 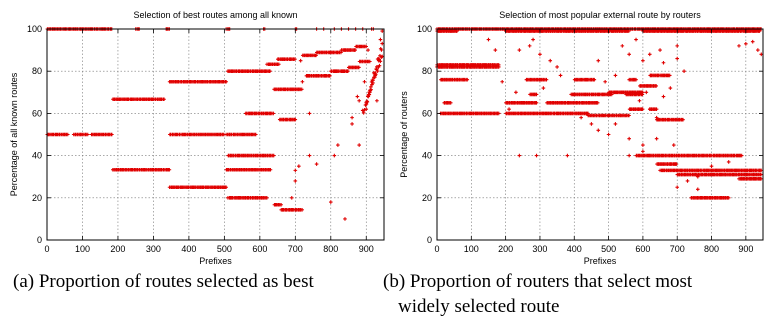 I want to click on x-axis-label: Prefixes, so click(x=600, y=261).